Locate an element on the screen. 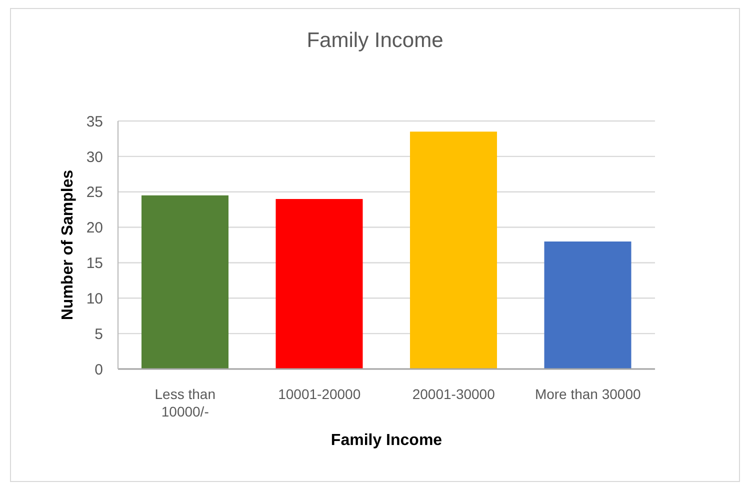 This screenshot has width=750, height=494. x-tick-label: 20001-30000 is located at coordinates (454, 394).